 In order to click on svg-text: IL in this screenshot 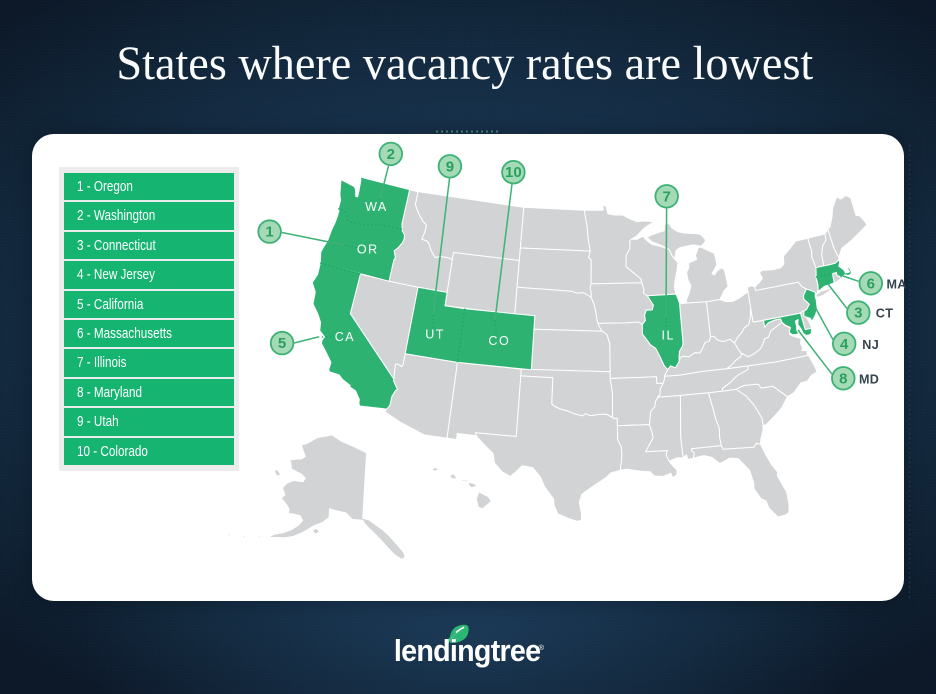, I will do `click(667, 336)`.